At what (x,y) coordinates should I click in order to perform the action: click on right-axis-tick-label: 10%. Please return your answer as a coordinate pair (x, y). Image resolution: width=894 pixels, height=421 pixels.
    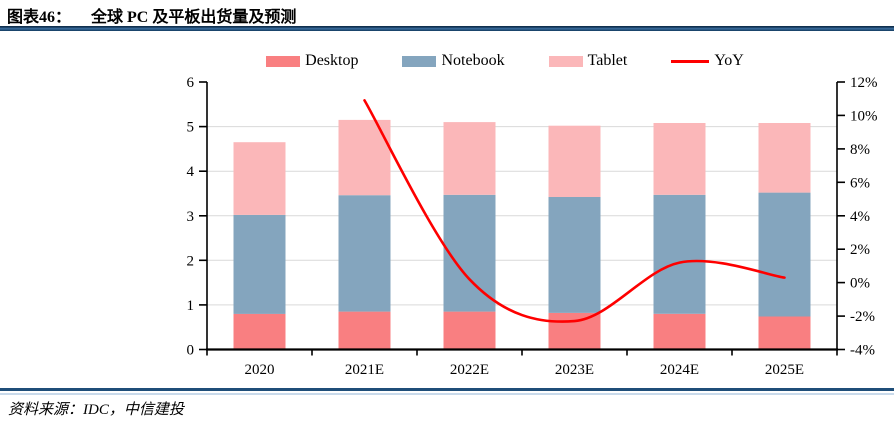
    Looking at the image, I should click on (864, 116).